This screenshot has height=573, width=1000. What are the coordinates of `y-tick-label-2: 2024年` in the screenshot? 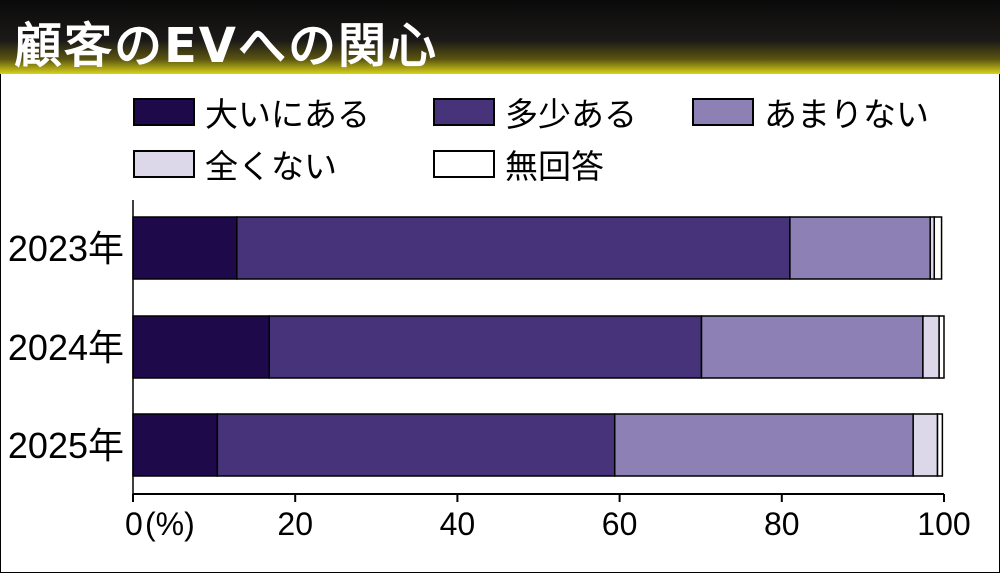 It's located at (66, 347).